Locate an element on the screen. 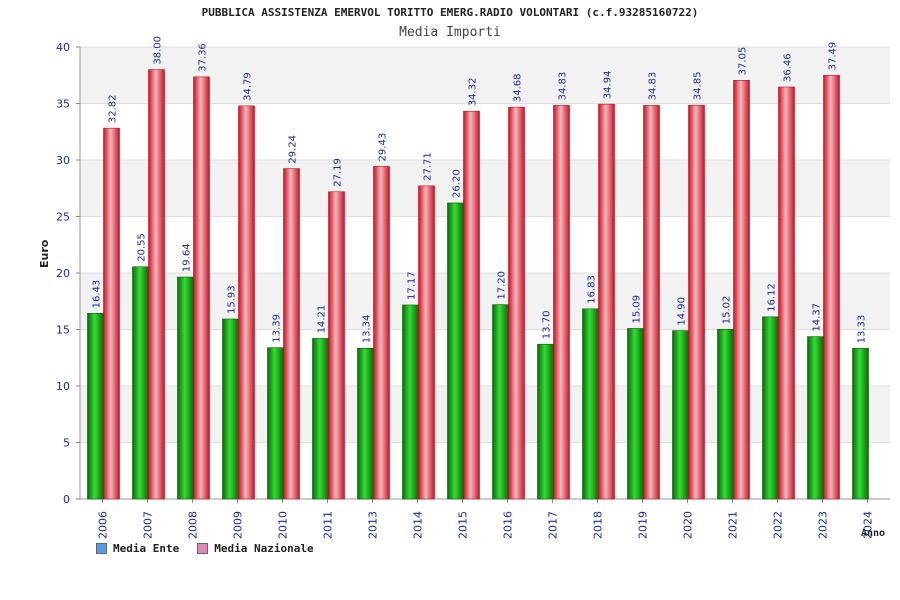 This screenshot has width=900, height=600. bar-media-ente-2016 is located at coordinates (500, 402).